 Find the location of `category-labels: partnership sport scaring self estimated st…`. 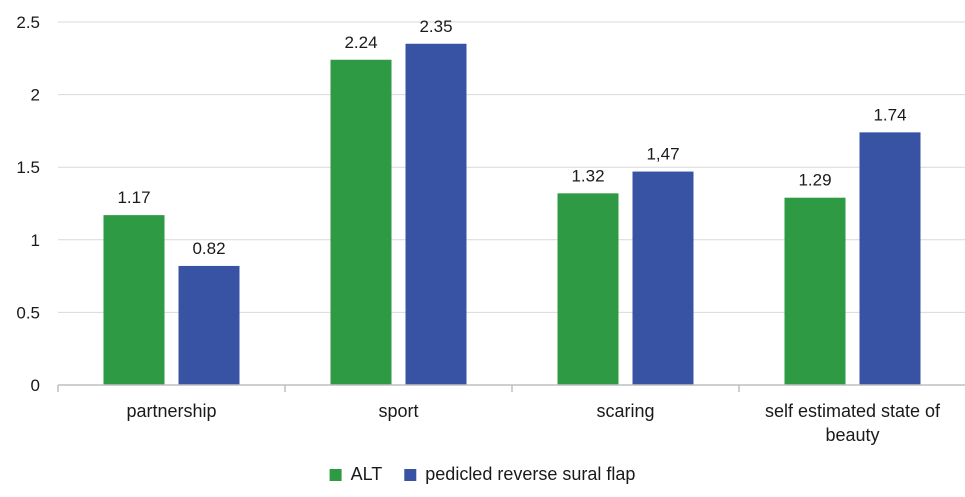

category-labels: partnership sport scaring self estimated st… is located at coordinates (533, 423).